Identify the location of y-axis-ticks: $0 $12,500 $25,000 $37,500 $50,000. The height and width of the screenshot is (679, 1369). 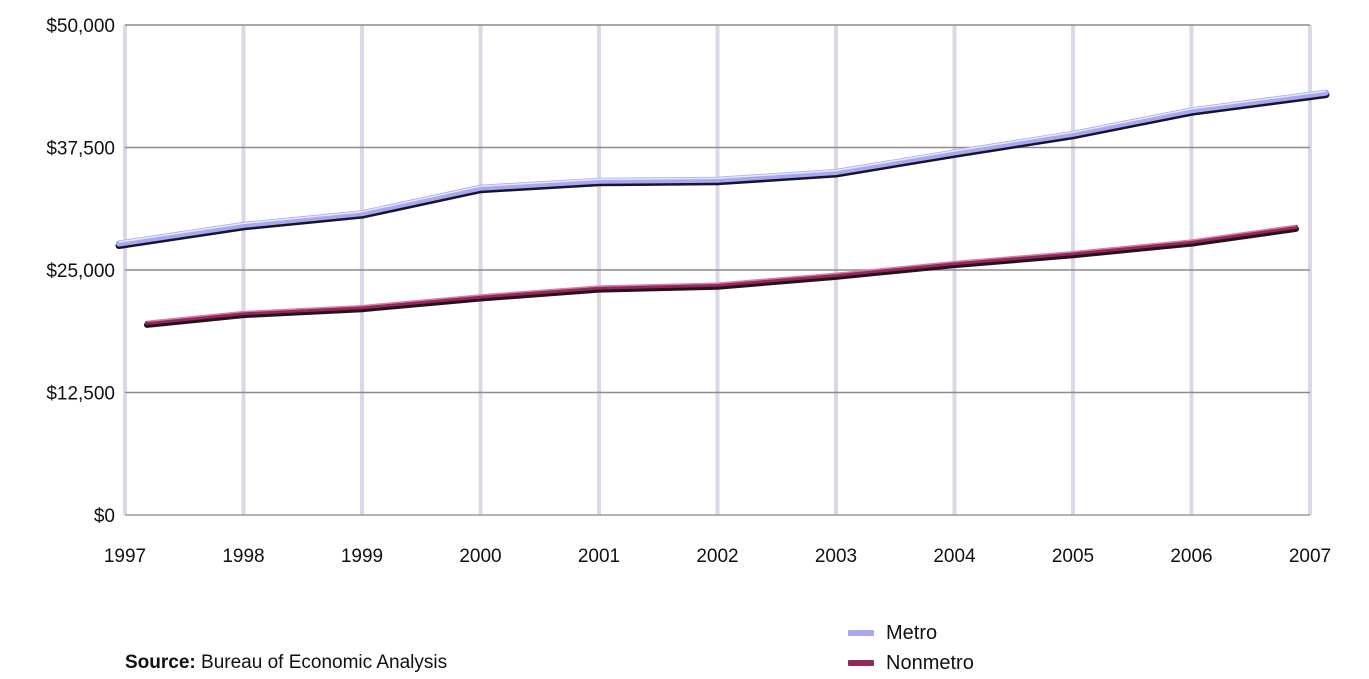
(80, 271).